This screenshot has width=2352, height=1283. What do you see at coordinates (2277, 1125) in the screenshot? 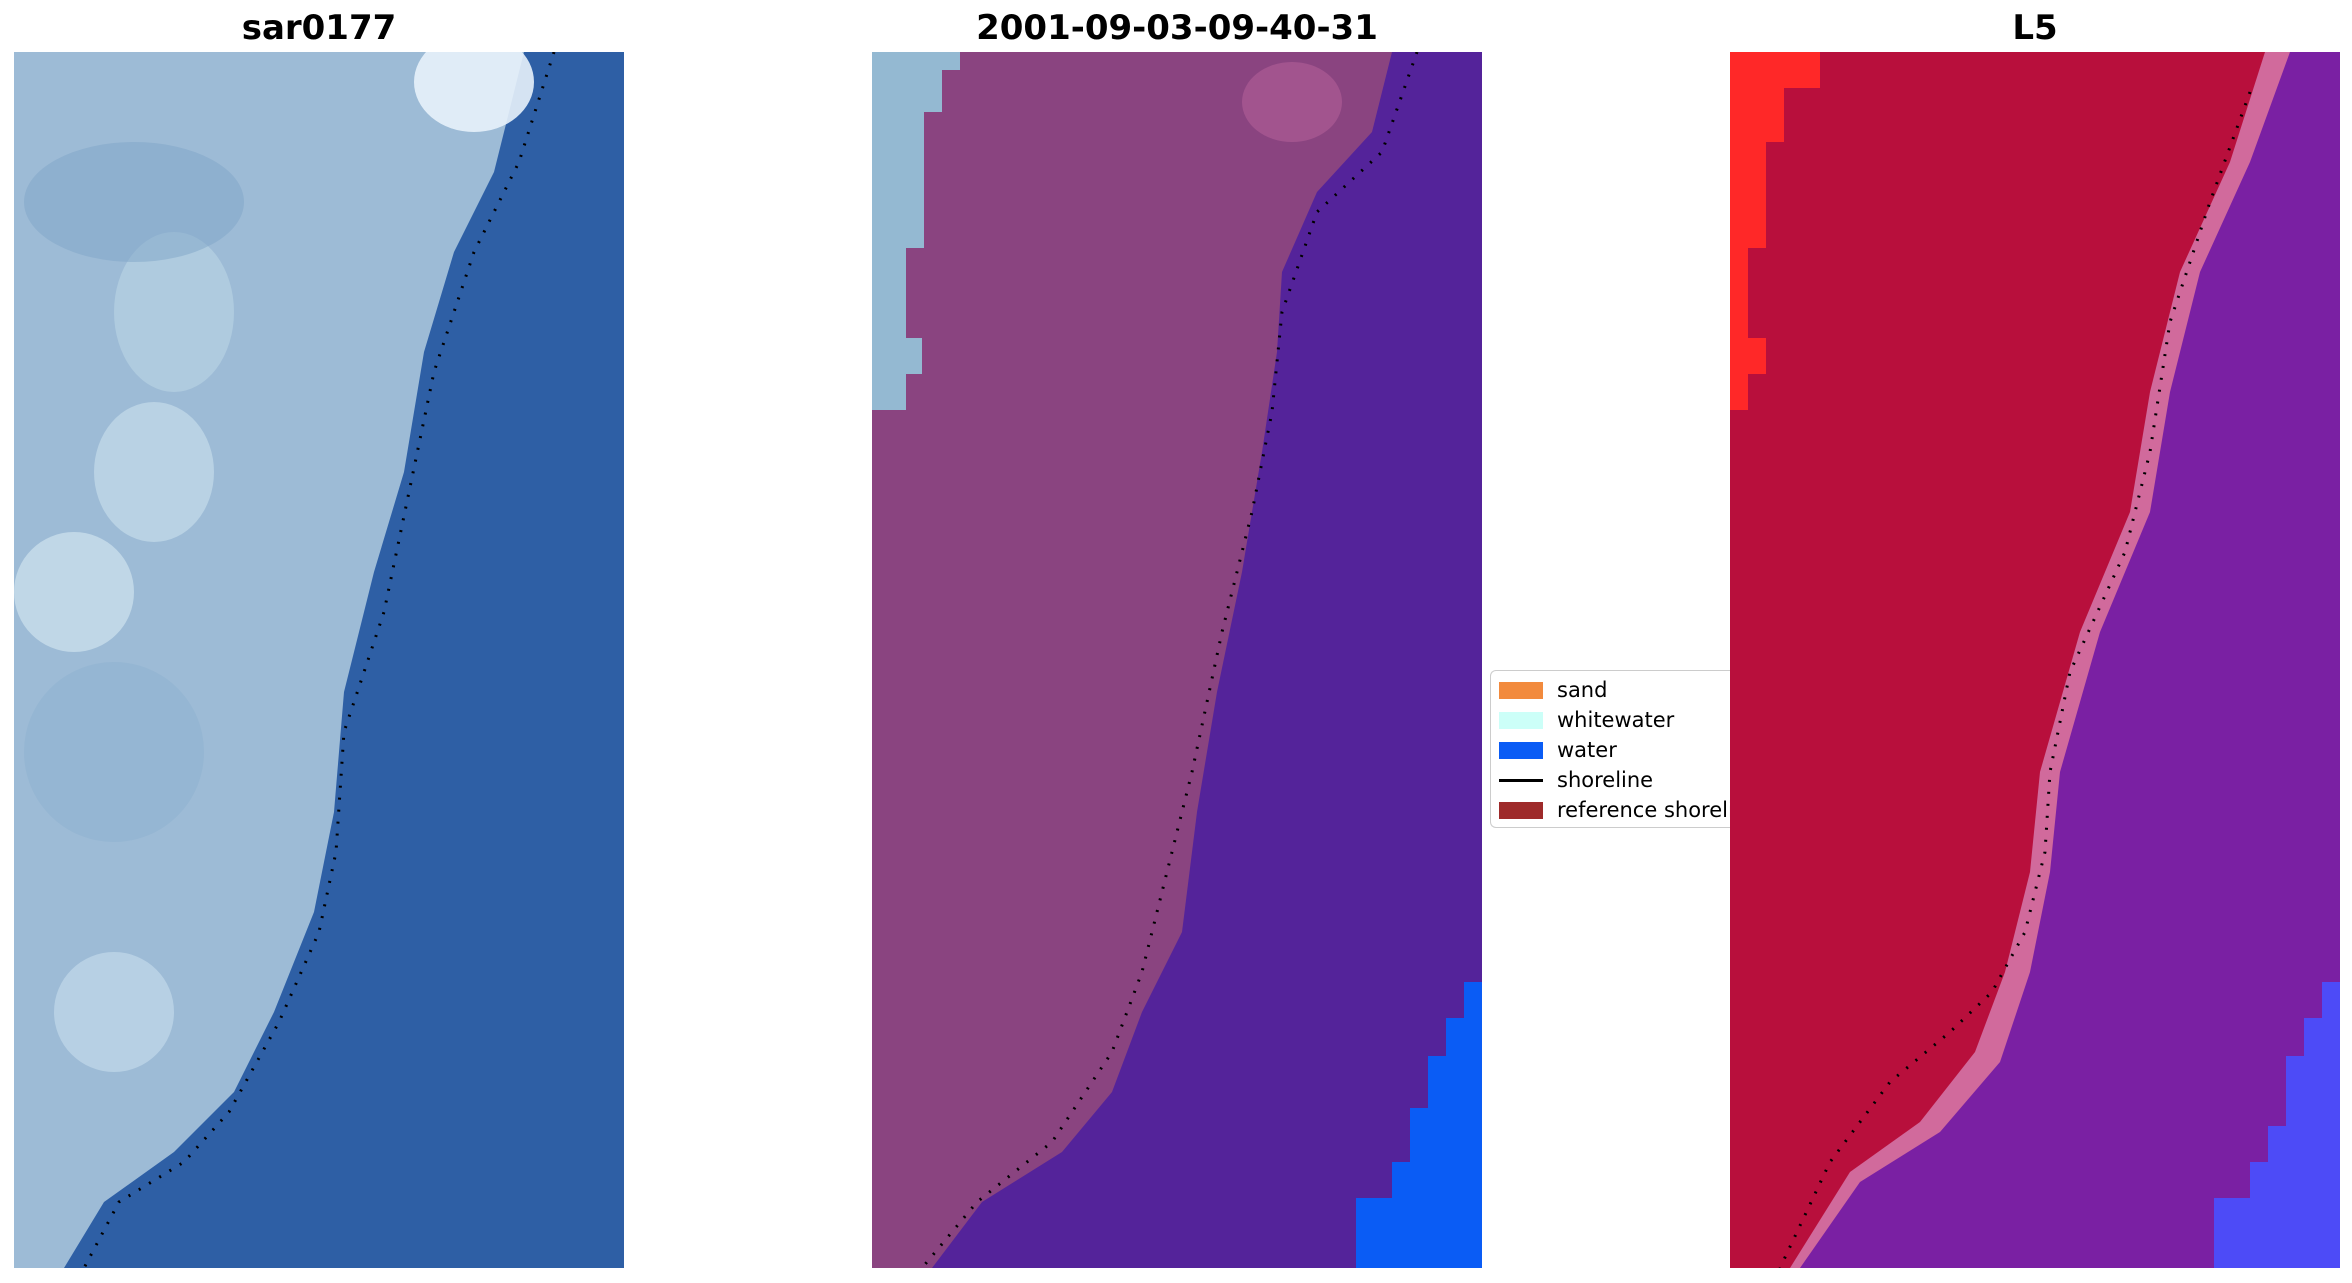
I see `mndwi-deepwater-area` at bounding box center [2277, 1125].